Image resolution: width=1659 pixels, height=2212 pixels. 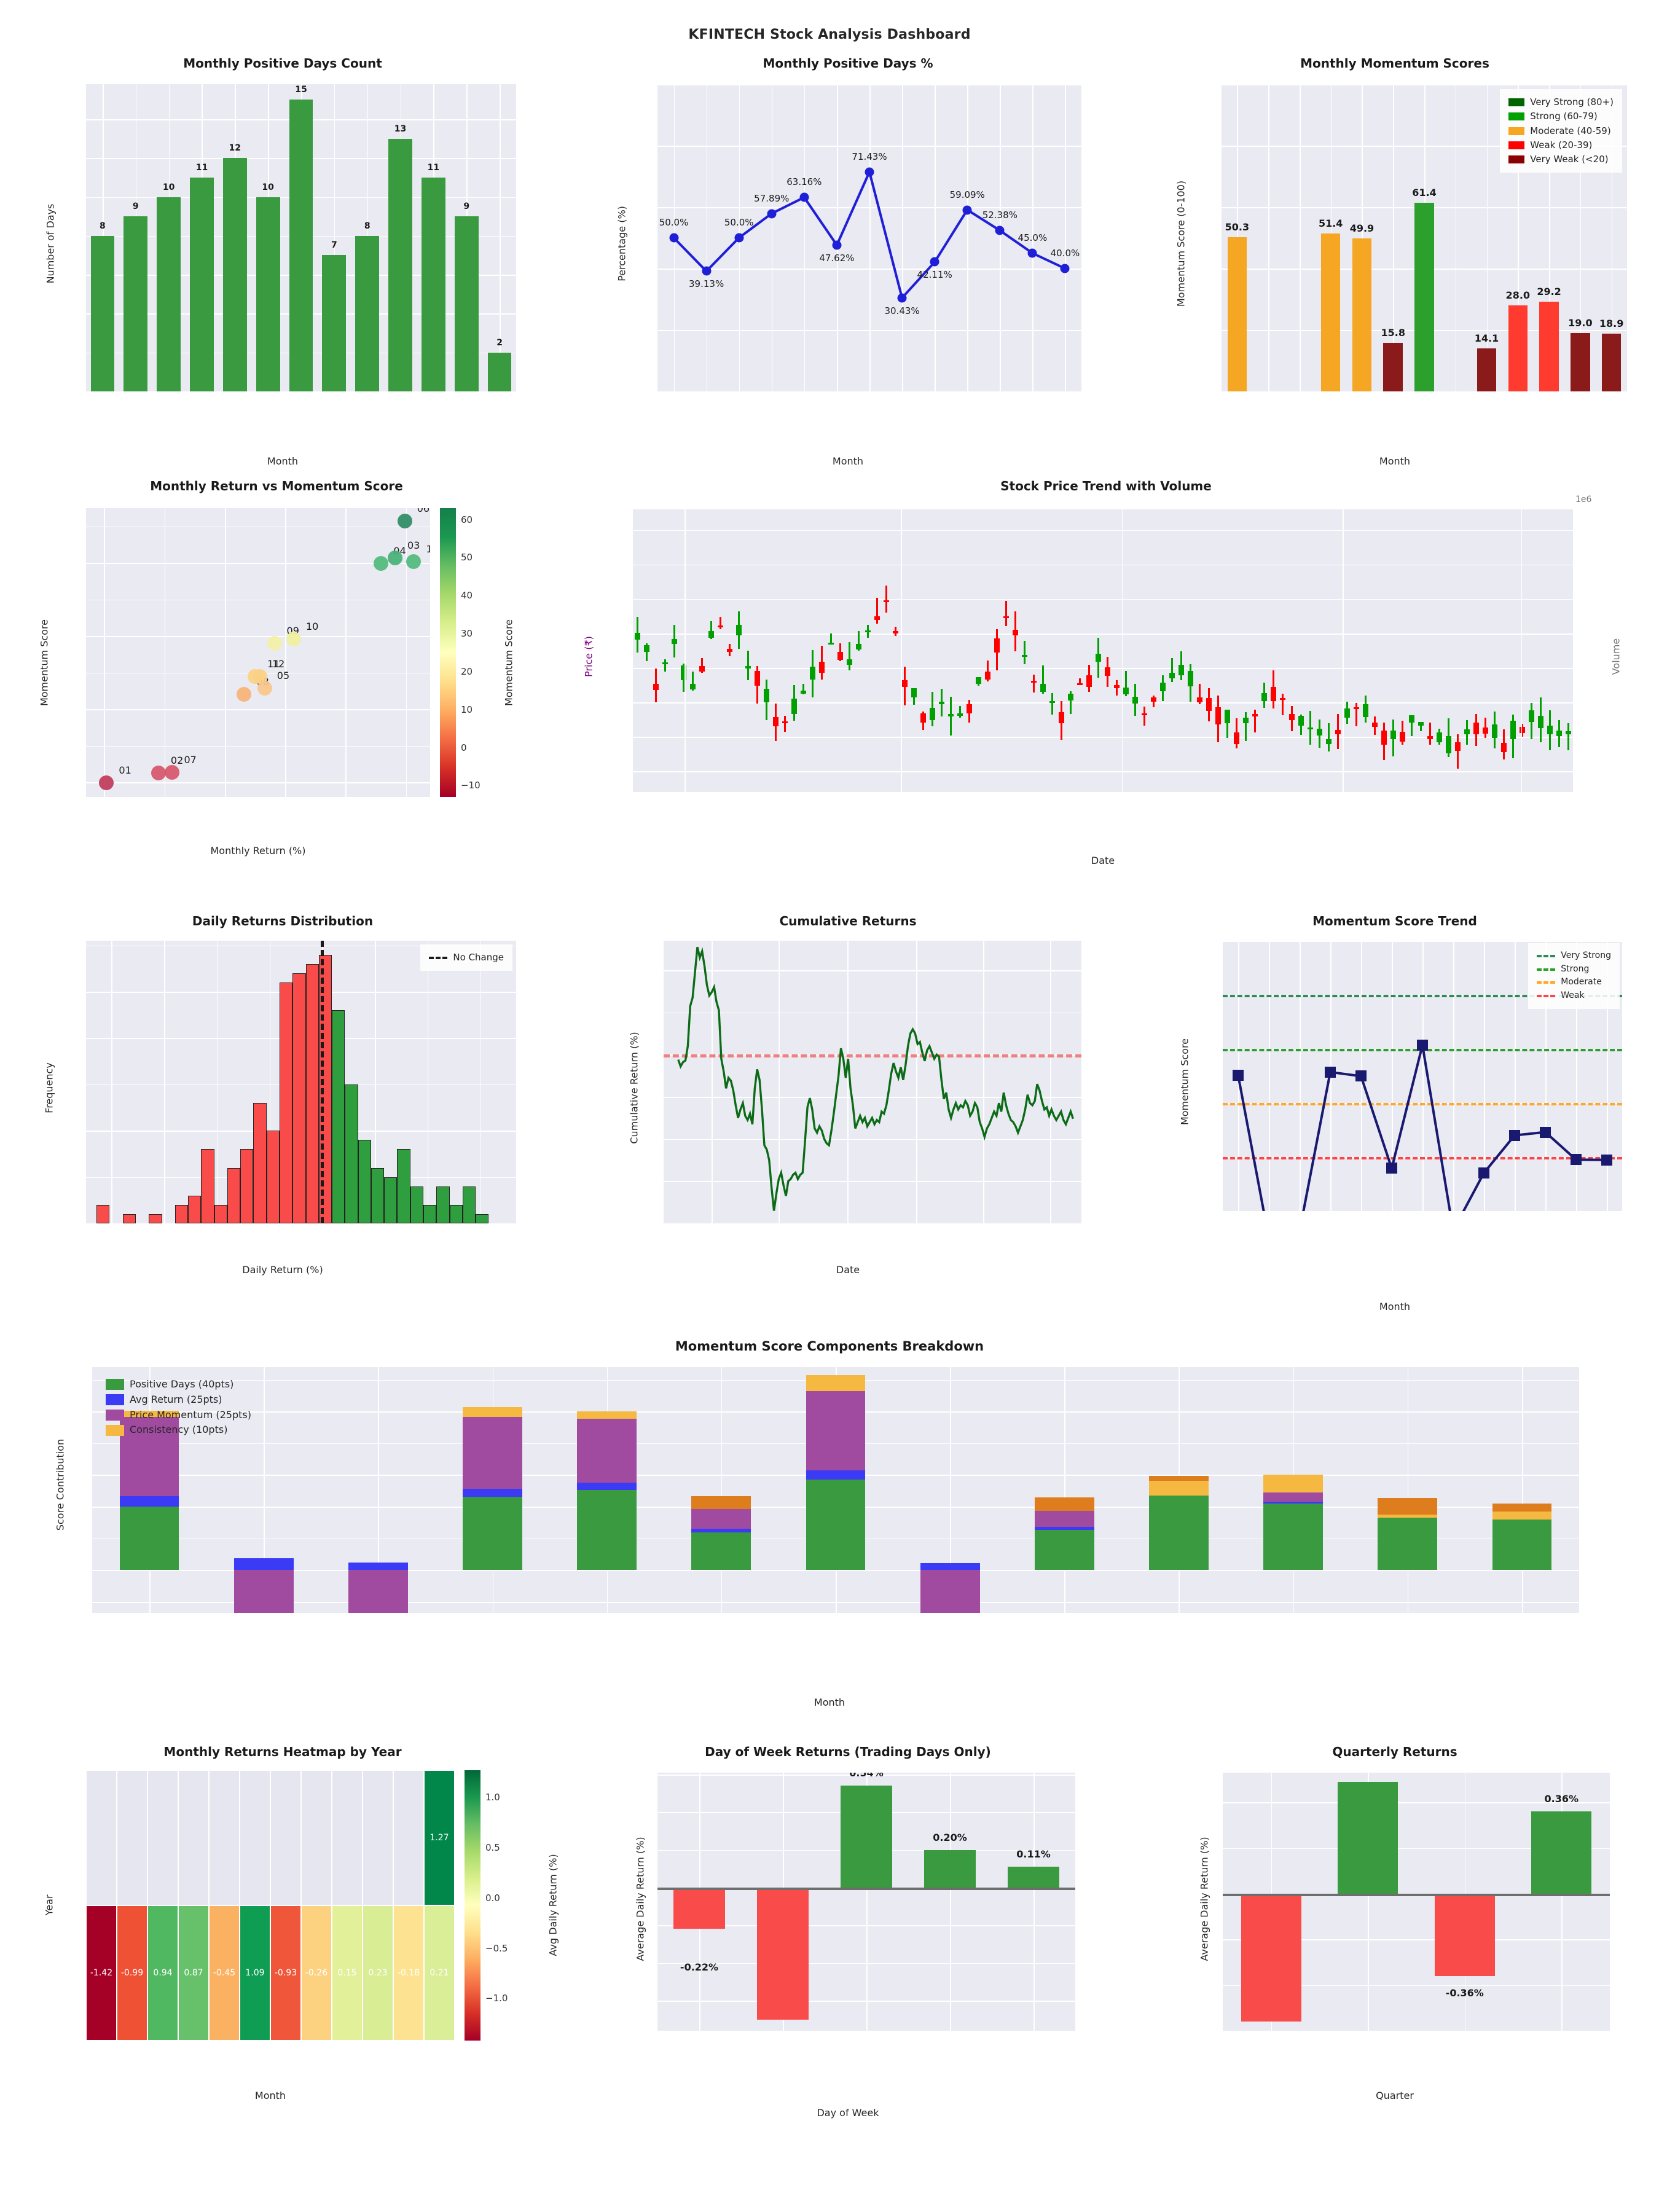 I want to click on chart-title: Monthly Returns Heatmap by Year, so click(x=282, y=1751).